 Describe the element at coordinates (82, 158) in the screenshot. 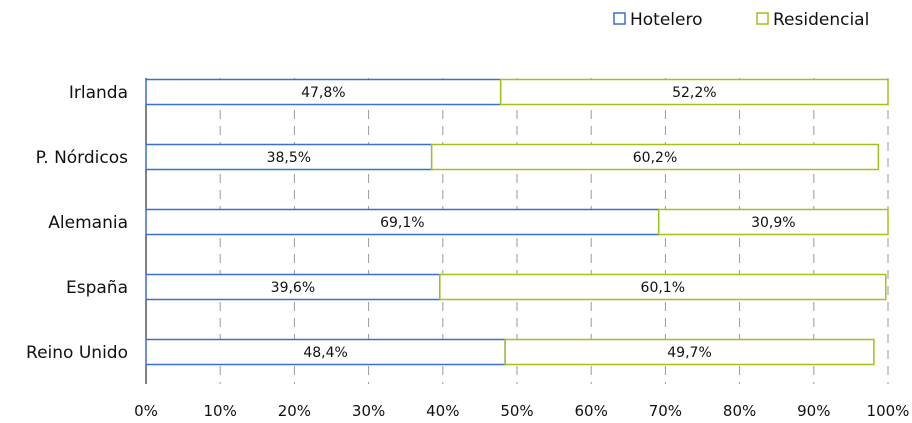

I see `category-label: P. Nórdicos` at that location.